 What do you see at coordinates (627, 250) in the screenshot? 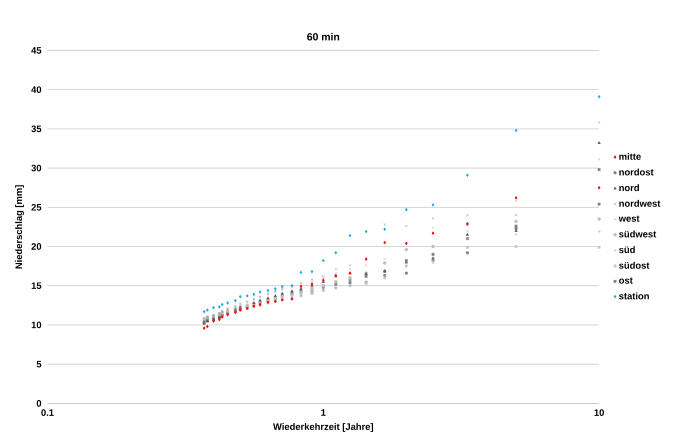
I see `legend-label: süd` at bounding box center [627, 250].